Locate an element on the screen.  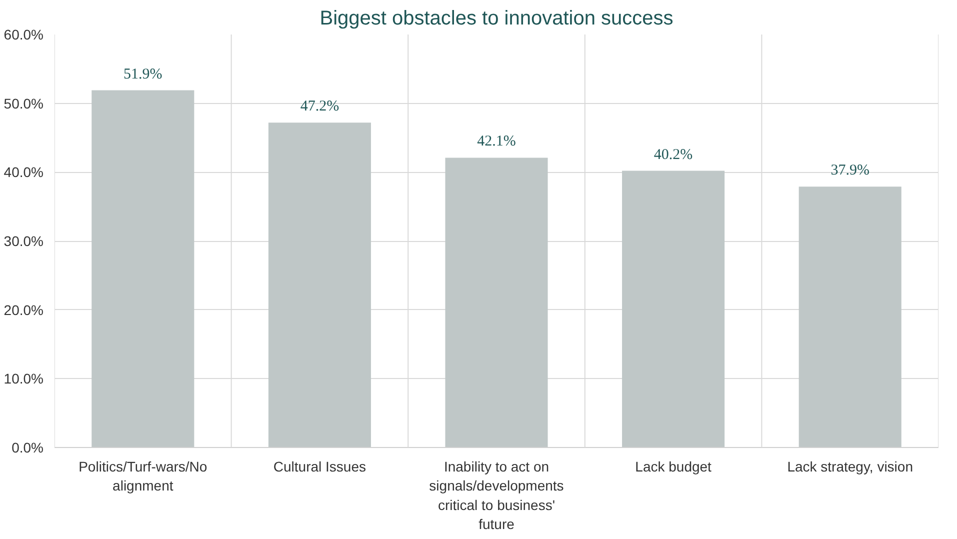
data-label: 40.2% is located at coordinates (673, 154).